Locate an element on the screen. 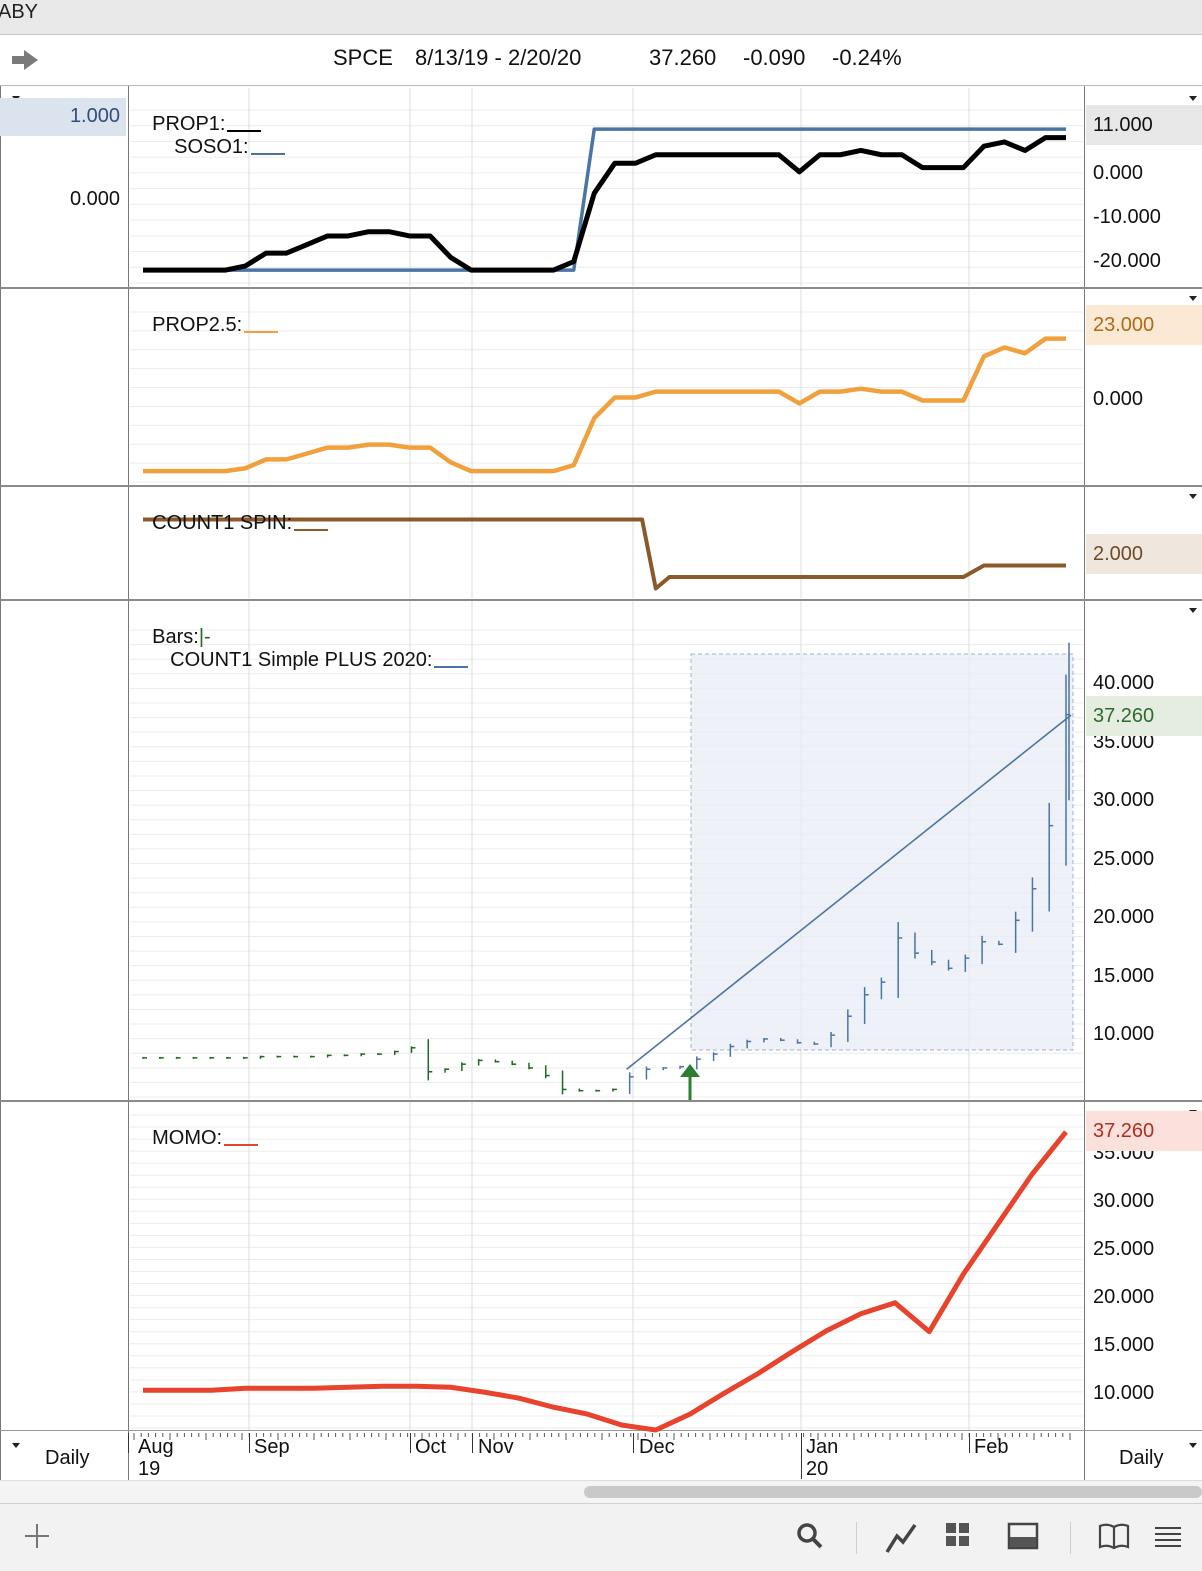 This screenshot has height=1571, width=1202. book-icon is located at coordinates (1114, 1536).